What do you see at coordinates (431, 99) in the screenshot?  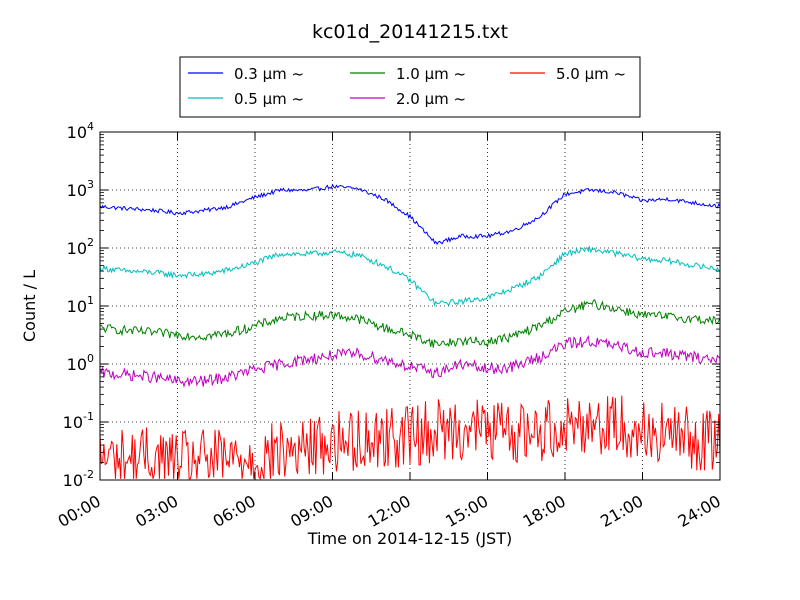 I see `legend-label: 2.0 μm ~` at bounding box center [431, 99].